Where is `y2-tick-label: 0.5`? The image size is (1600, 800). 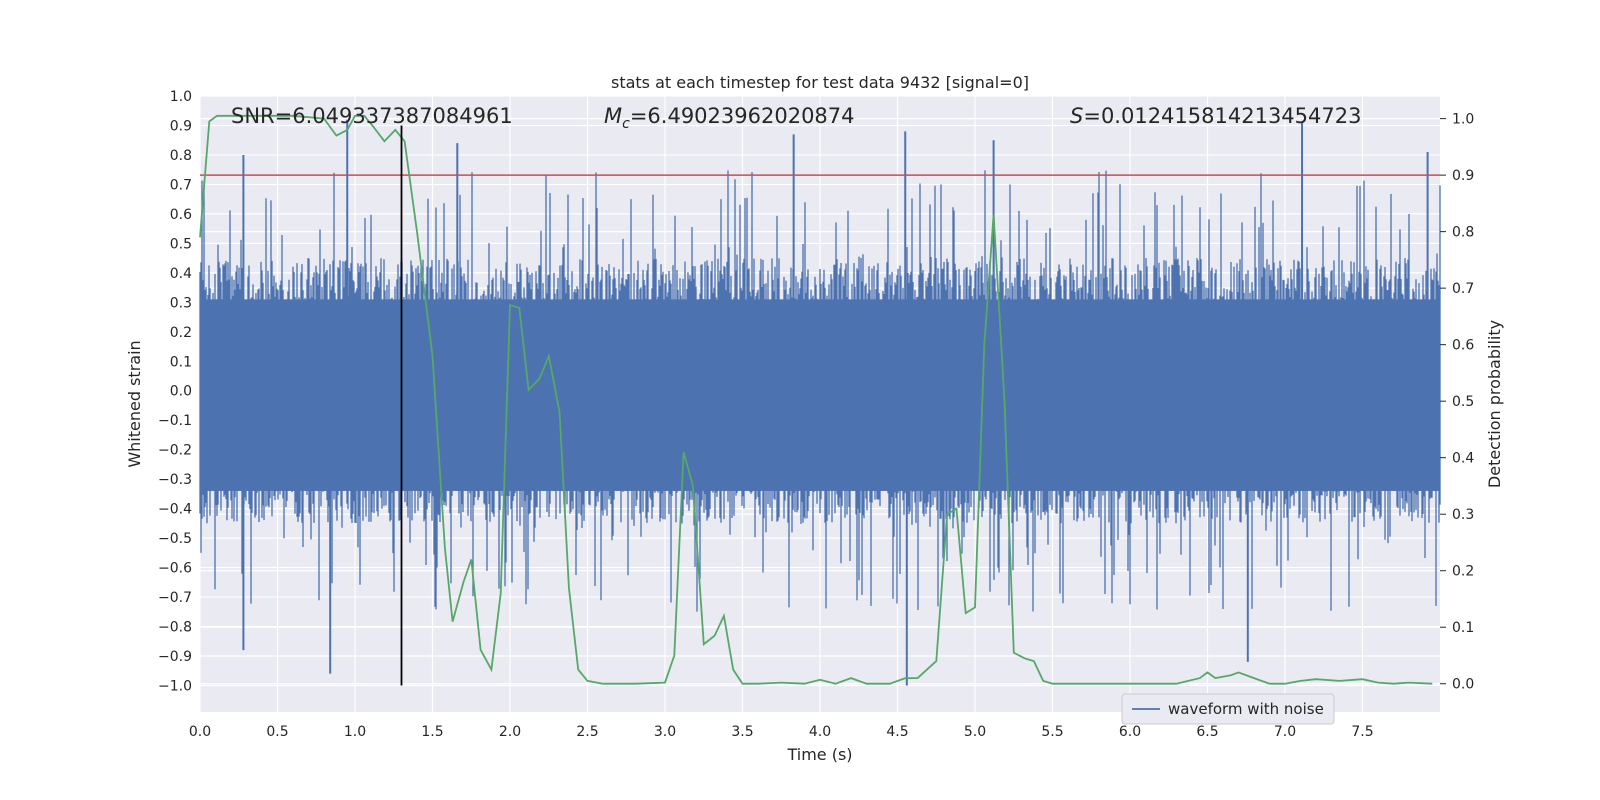
y2-tick-label: 0.5 is located at coordinates (1463, 402).